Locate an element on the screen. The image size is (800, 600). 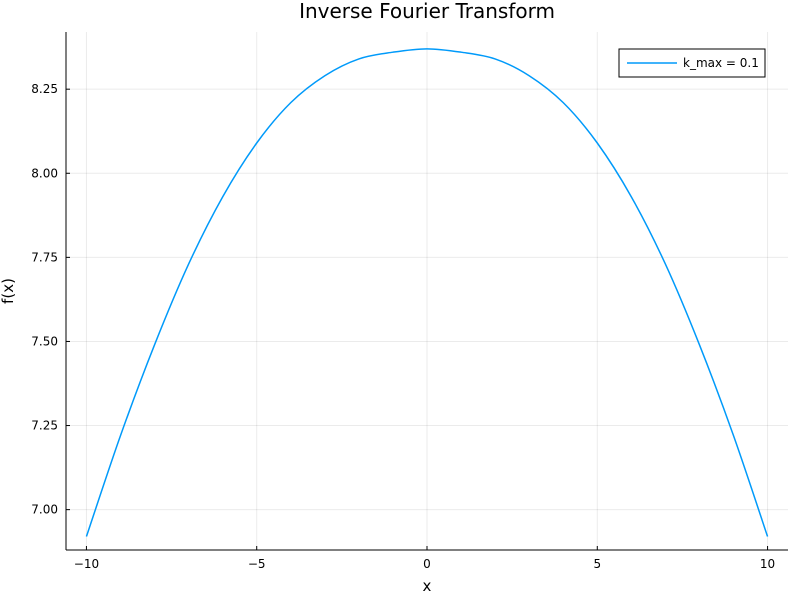
y-tick-label: 7.75 is located at coordinates (44, 257).